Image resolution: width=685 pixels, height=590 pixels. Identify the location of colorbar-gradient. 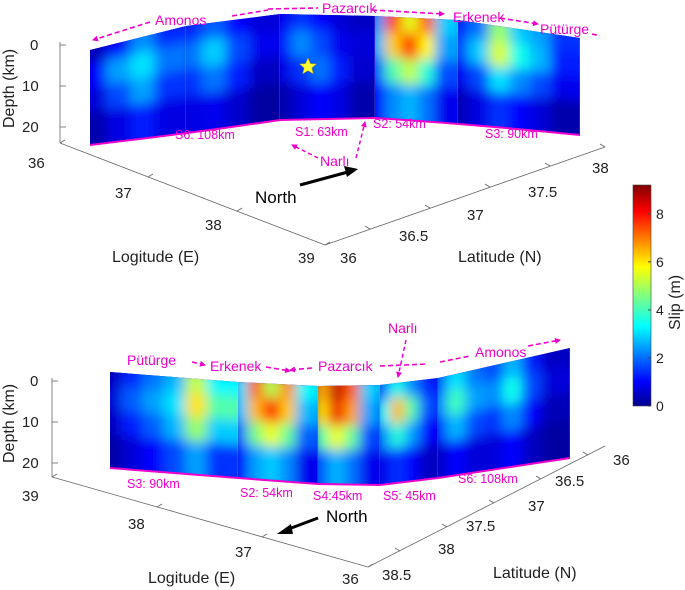
(642, 295).